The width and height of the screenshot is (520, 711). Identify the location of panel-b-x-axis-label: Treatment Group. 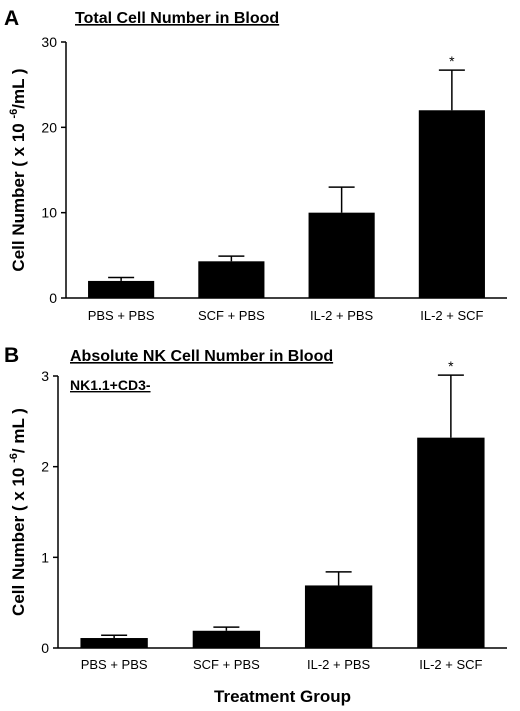
(282, 696).